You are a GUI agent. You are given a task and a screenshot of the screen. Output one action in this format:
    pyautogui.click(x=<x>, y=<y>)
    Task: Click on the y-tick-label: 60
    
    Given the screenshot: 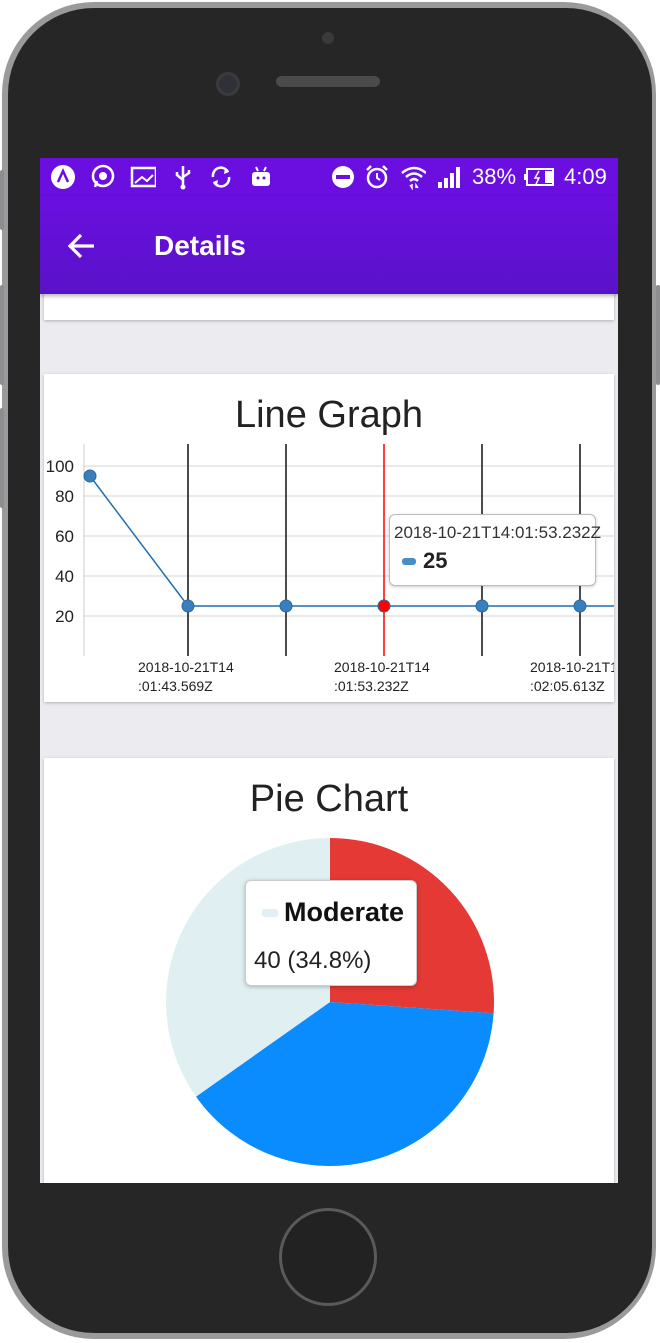 What is the action you would take?
    pyautogui.click(x=64, y=536)
    